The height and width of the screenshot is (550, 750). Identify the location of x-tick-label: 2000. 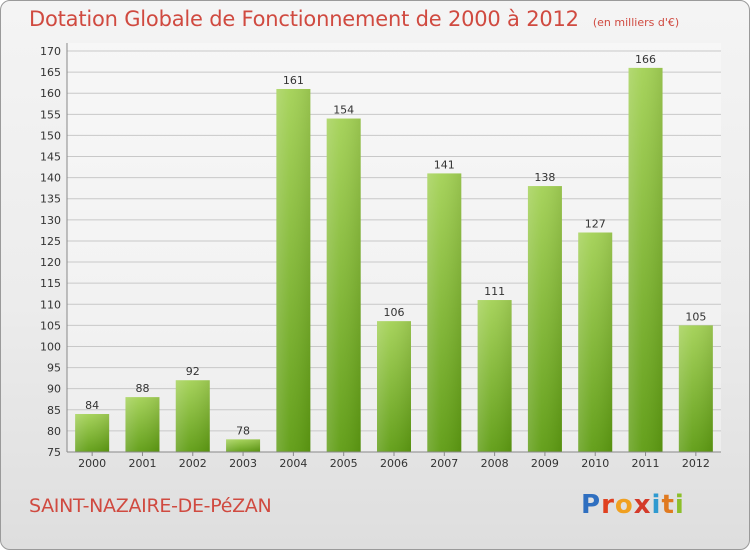
(92, 463).